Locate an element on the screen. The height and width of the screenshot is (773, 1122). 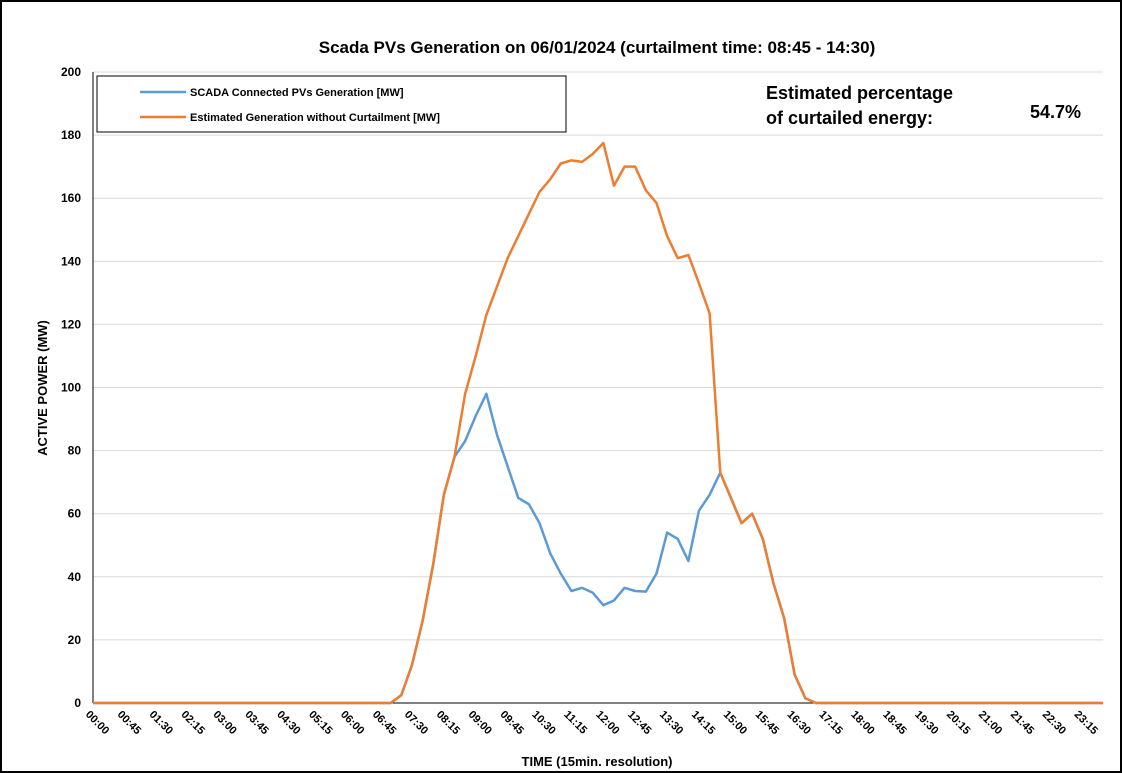
y-axis-label: ACTIVE POWER (MW) is located at coordinates (42, 388).